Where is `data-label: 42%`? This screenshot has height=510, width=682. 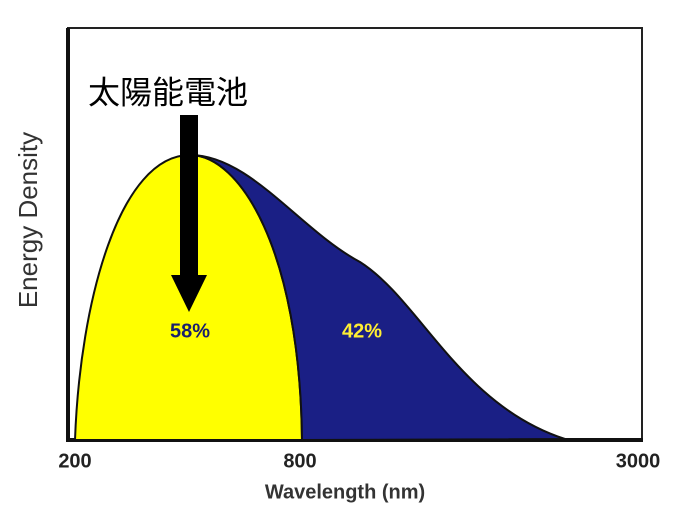 data-label: 42% is located at coordinates (362, 331).